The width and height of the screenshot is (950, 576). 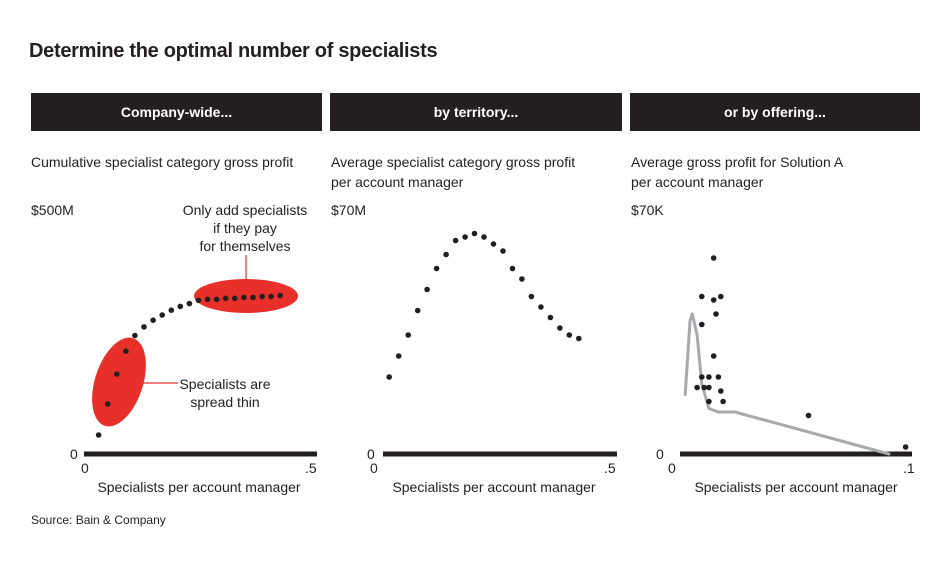 What do you see at coordinates (189, 365) in the screenshot?
I see `panel1-data-points` at bounding box center [189, 365].